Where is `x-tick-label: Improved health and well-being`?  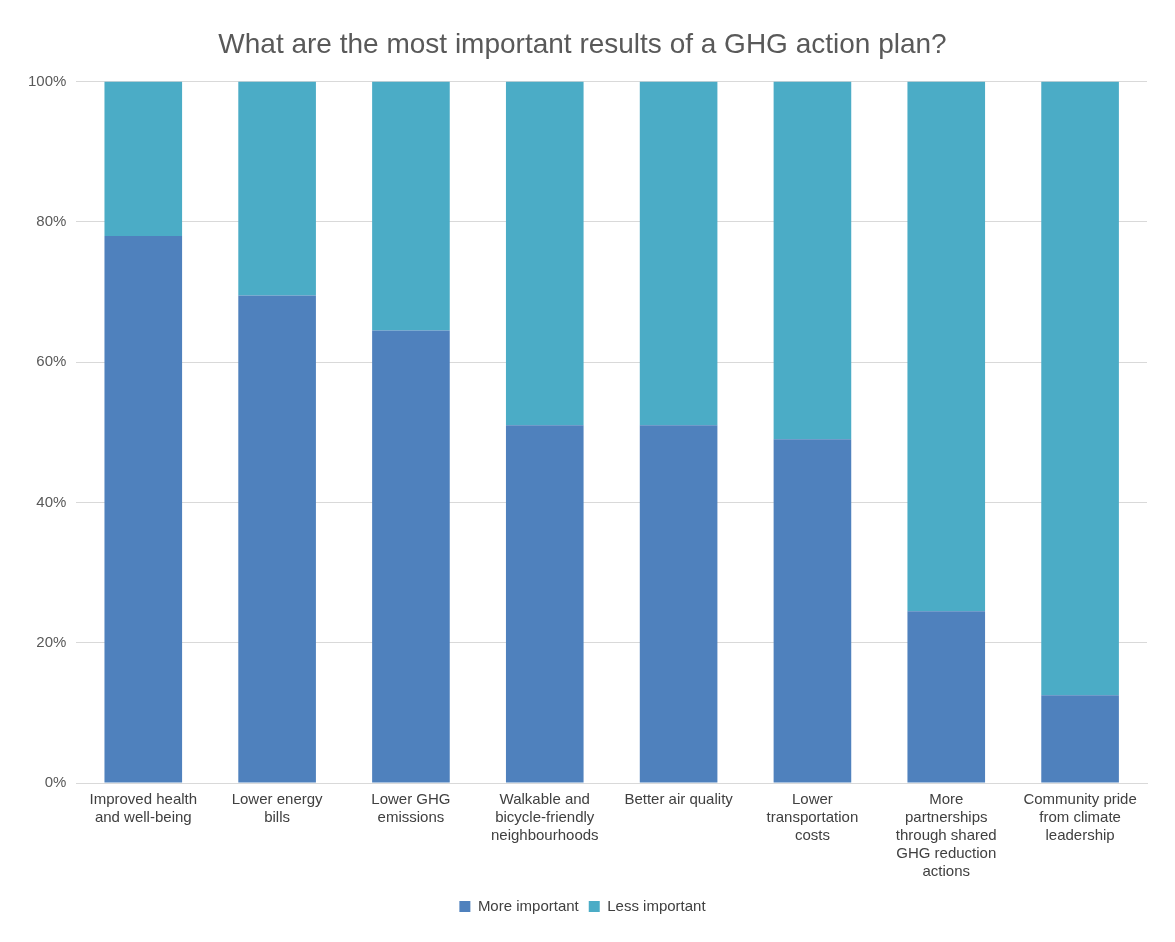 x-tick-label: Improved health and well-being is located at coordinates (143, 808).